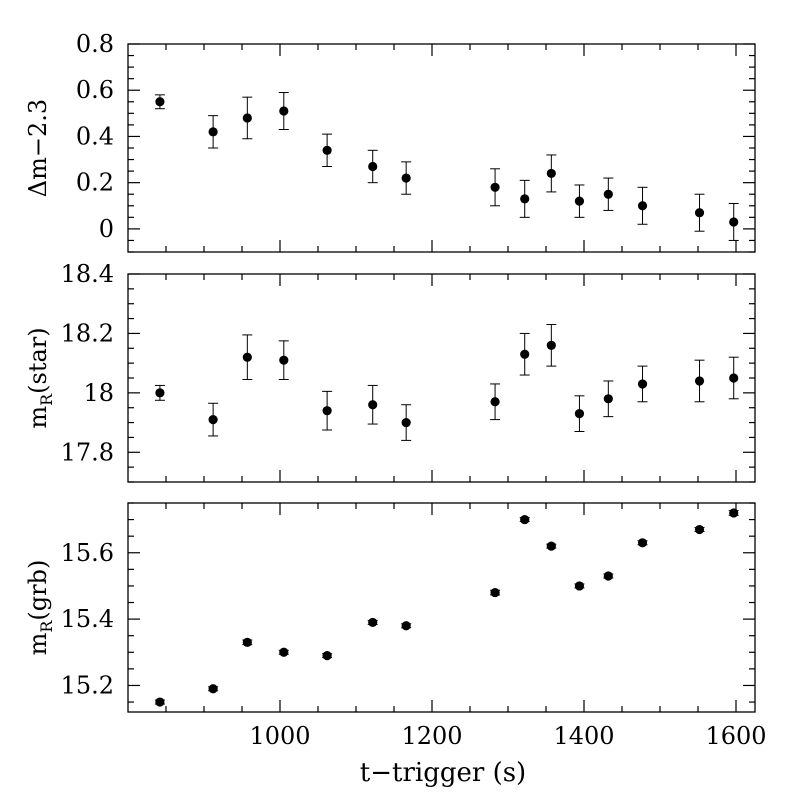 This screenshot has width=797, height=797. I want to click on y-tick-label: 15.2, so click(87, 685).